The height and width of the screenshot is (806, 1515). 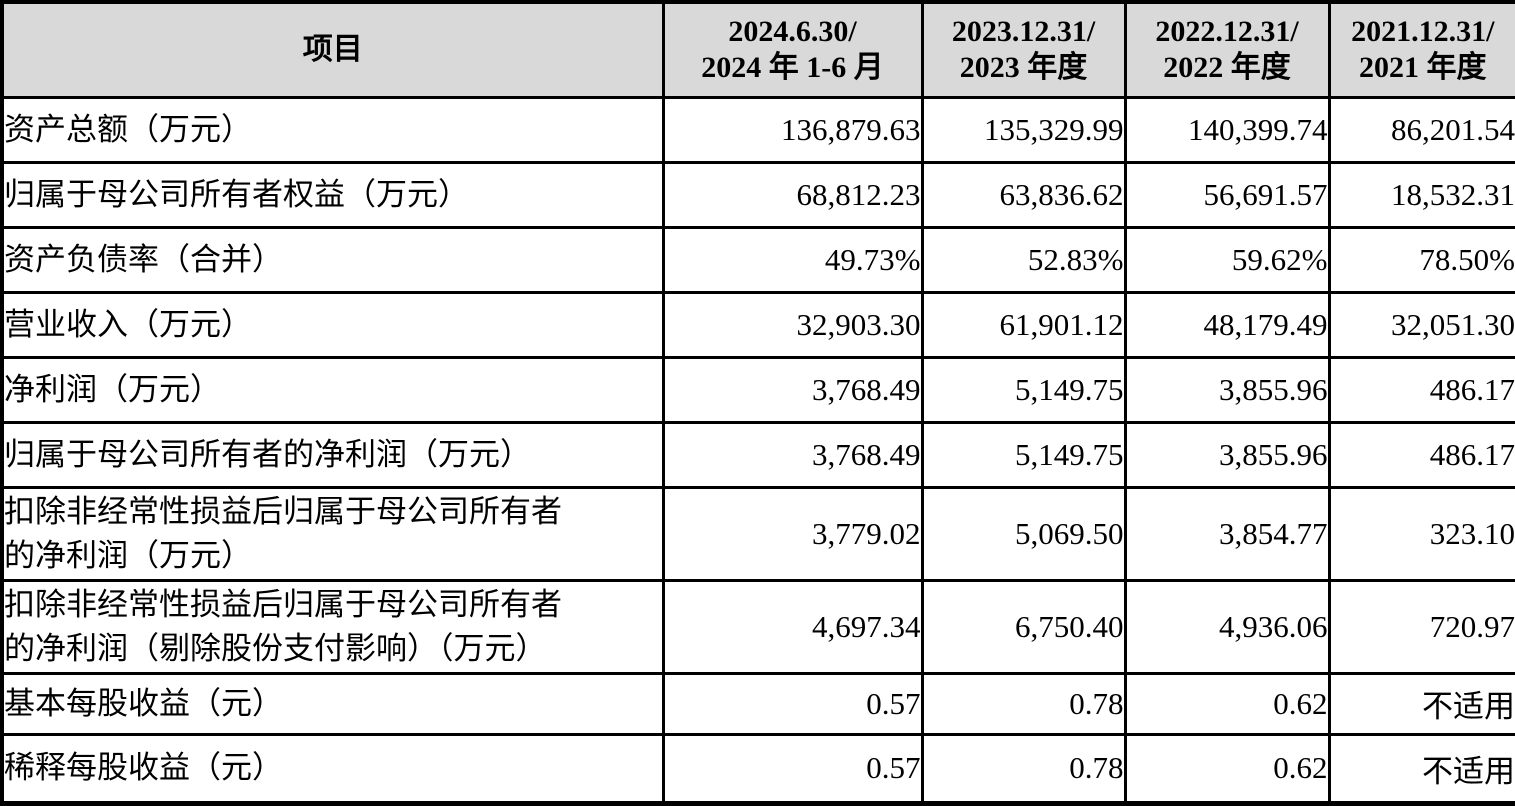 I want to click on row-label: 扣除非经常性损益后归属于母公司所有者 的净利润（万元）, so click(x=332, y=533).